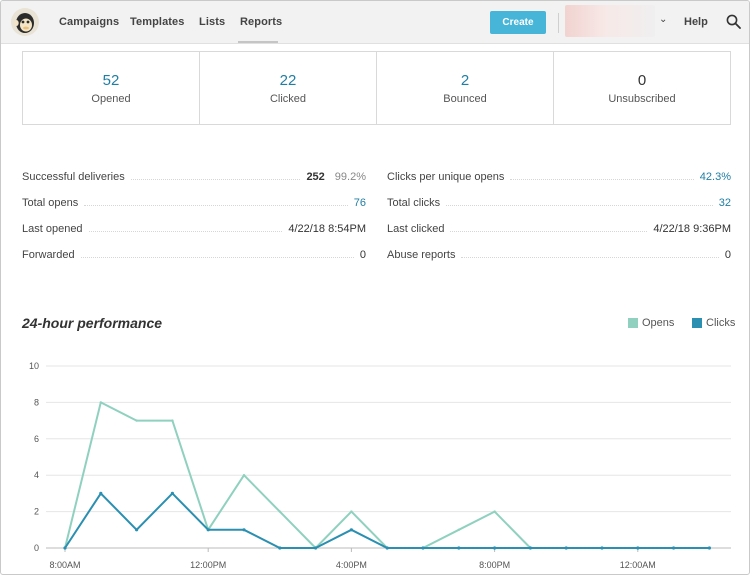  I want to click on nav-templates: Templates, so click(157, 22).